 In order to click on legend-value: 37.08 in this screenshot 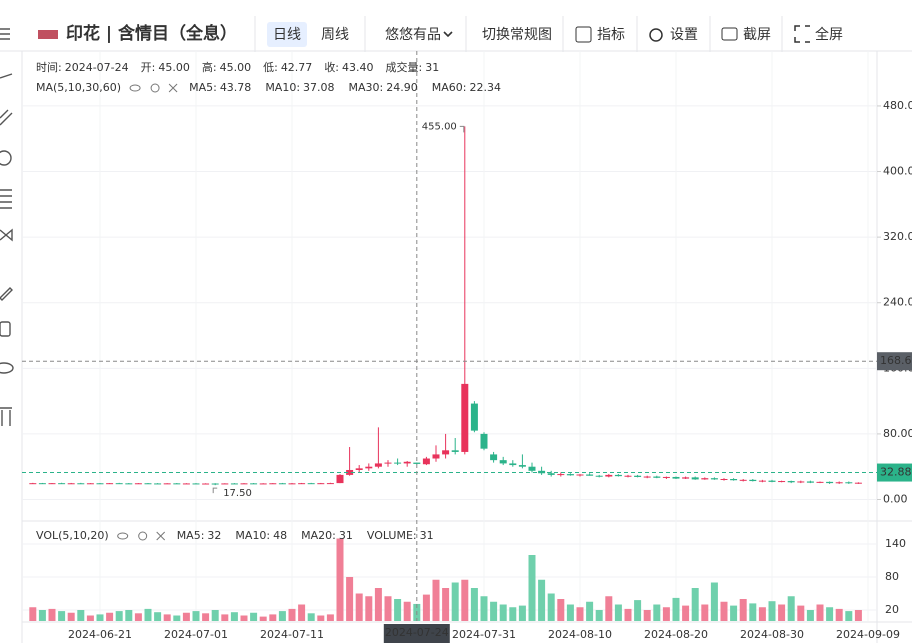, I will do `click(319, 87)`.